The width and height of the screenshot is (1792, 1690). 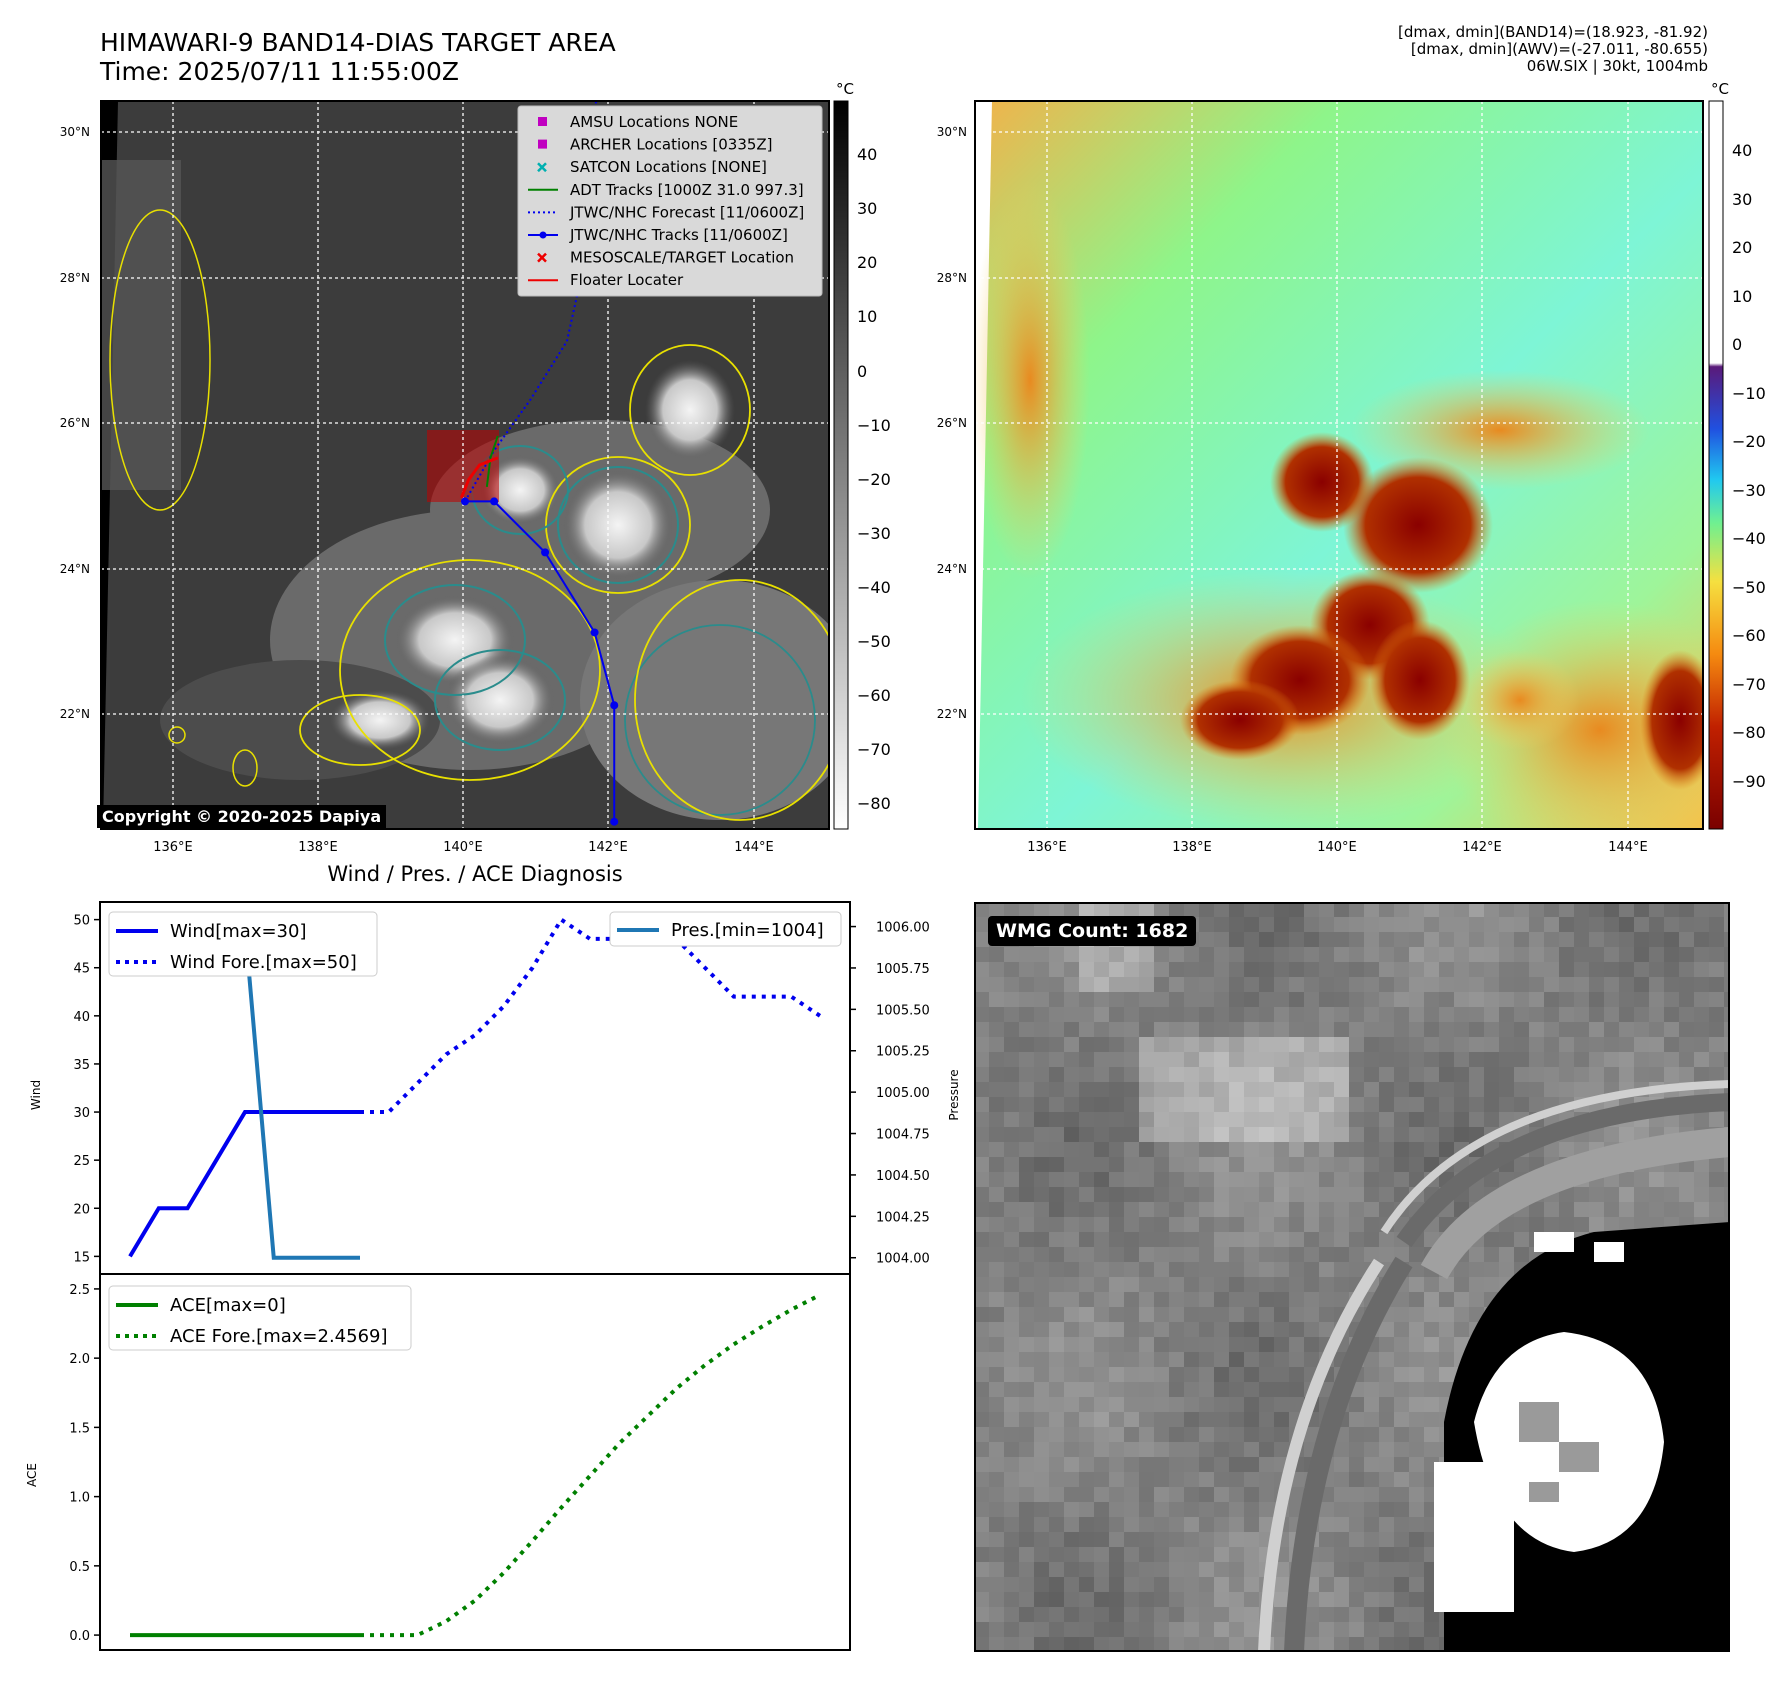 What do you see at coordinates (903, 969) in the screenshot?
I see `pres-tick-label: 1005.75` at bounding box center [903, 969].